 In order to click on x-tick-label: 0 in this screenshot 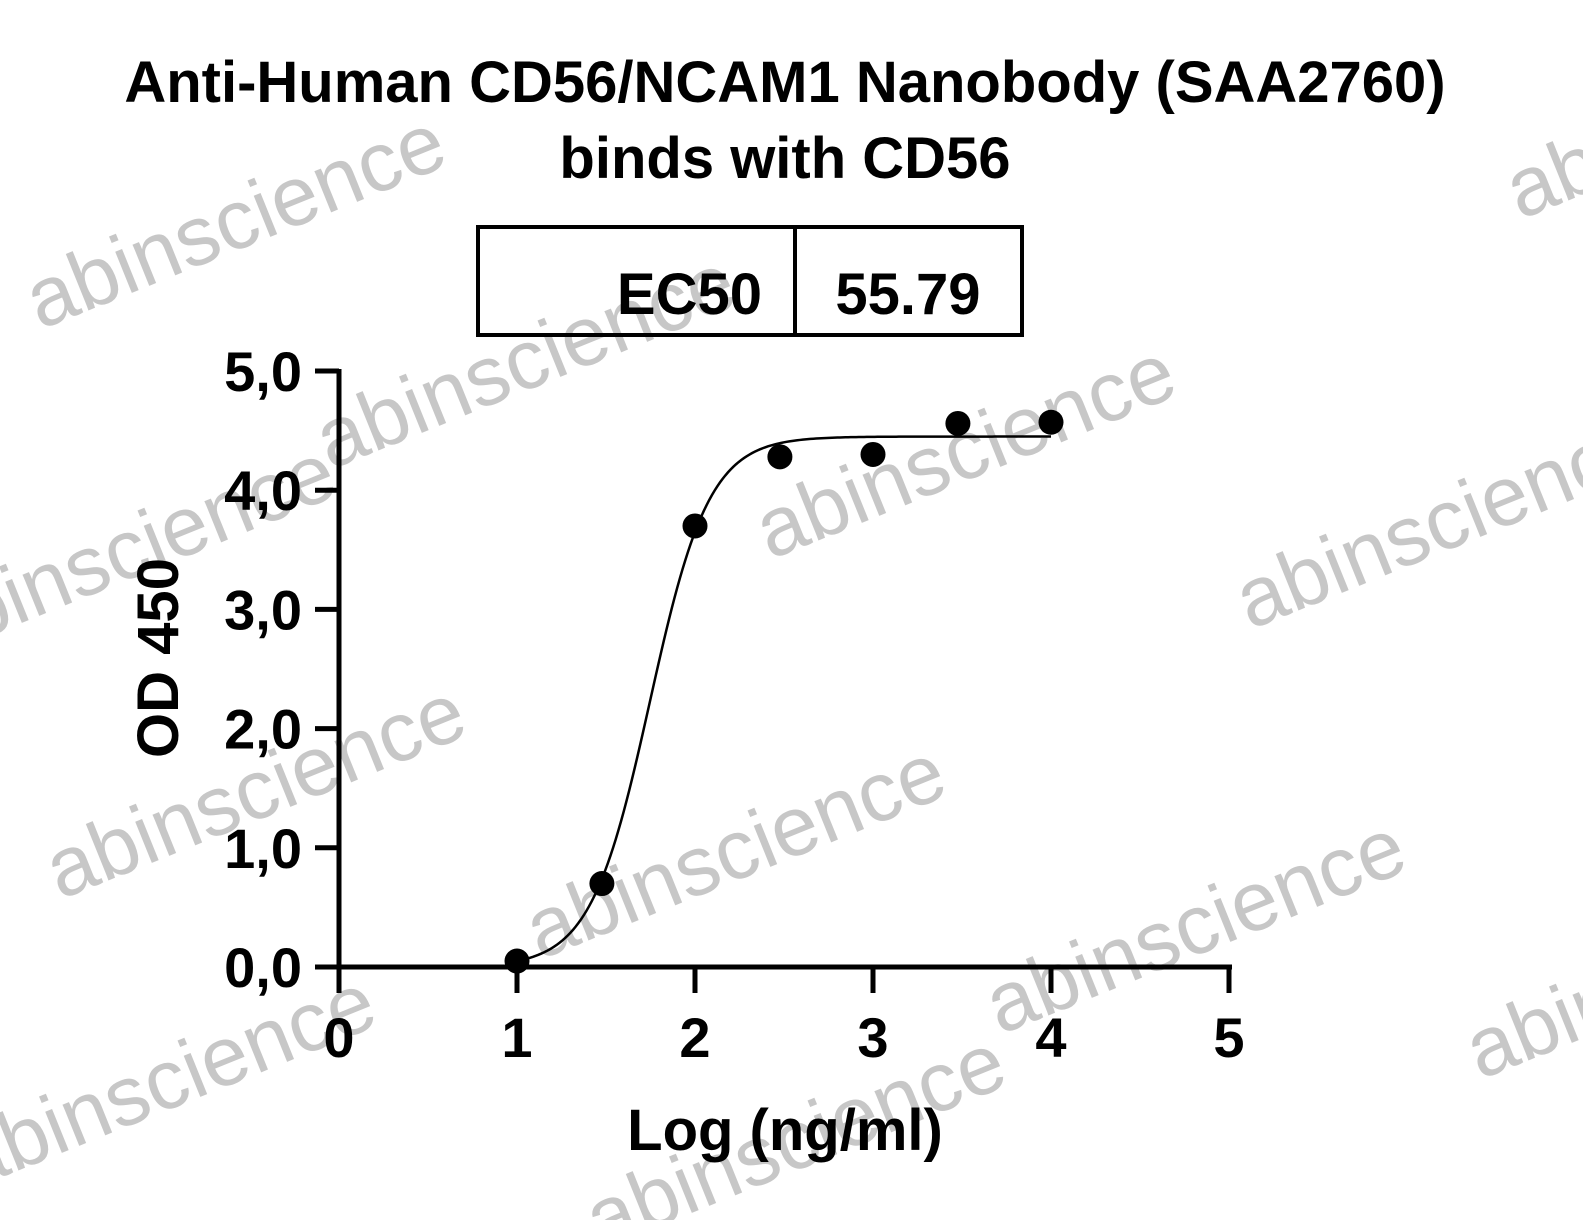, I will do `click(338, 1037)`.